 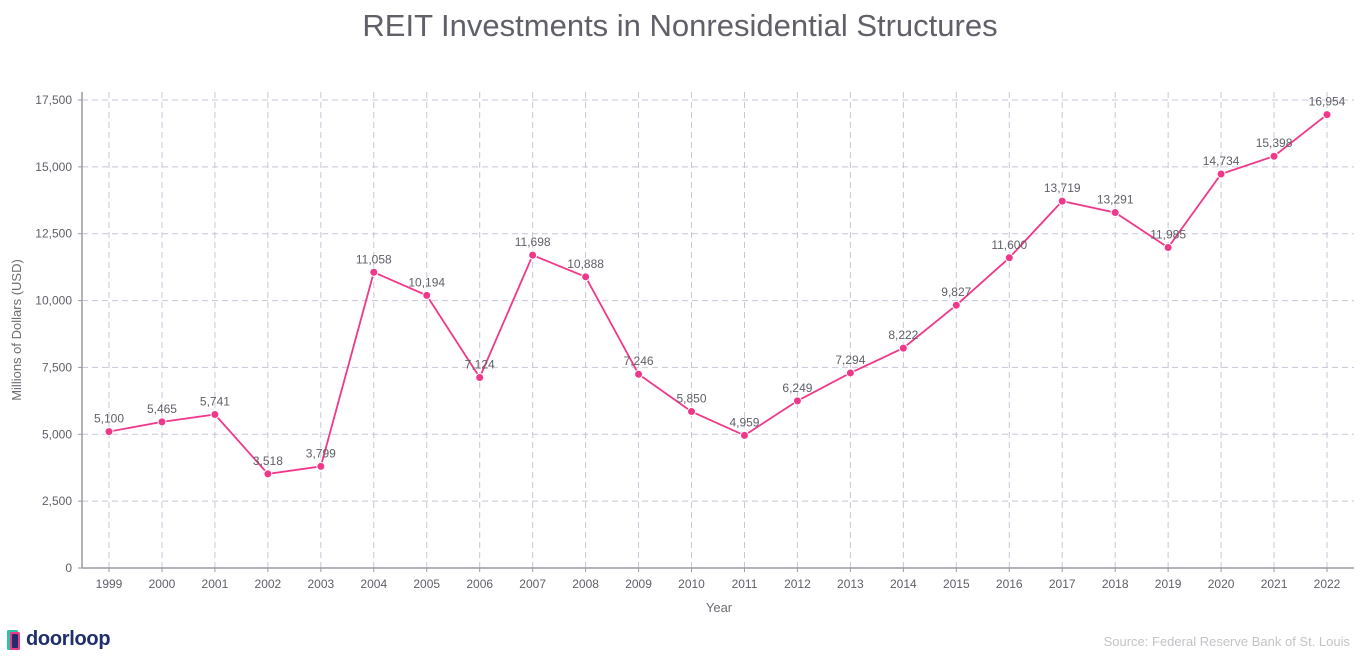 What do you see at coordinates (479, 584) in the screenshot?
I see `x-tick-label: 2006` at bounding box center [479, 584].